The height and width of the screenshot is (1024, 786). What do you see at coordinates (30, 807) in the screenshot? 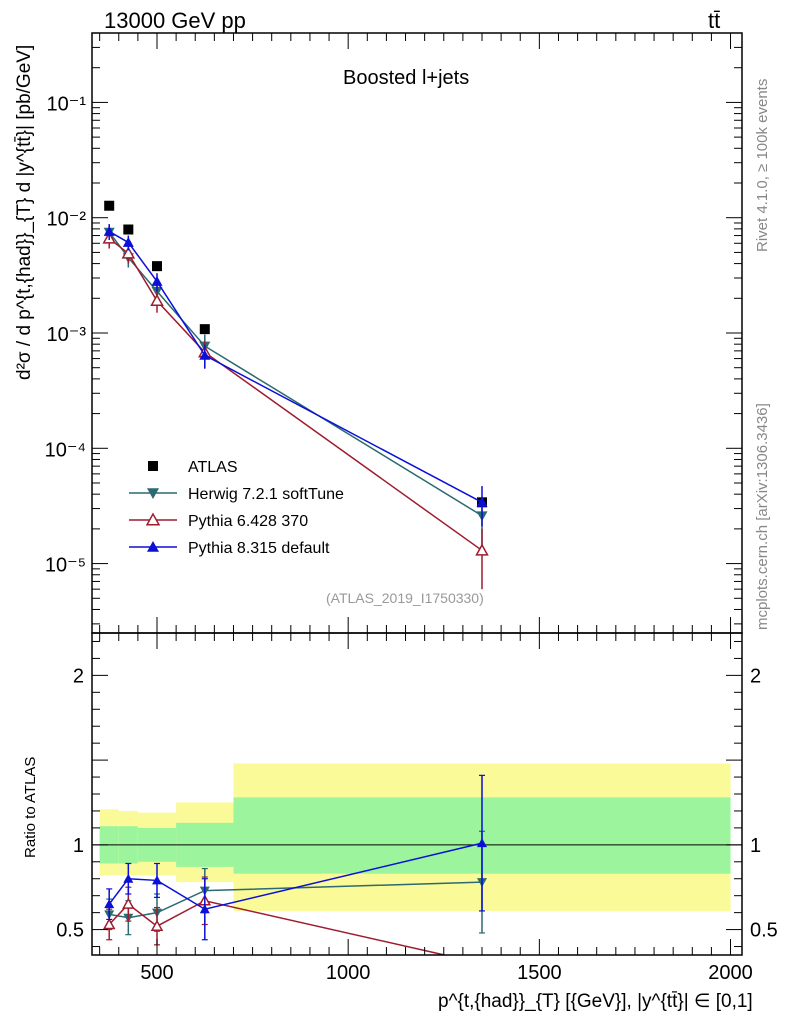
I see `ratio-y-axis-label: Ratio to ATLAS` at bounding box center [30, 807].